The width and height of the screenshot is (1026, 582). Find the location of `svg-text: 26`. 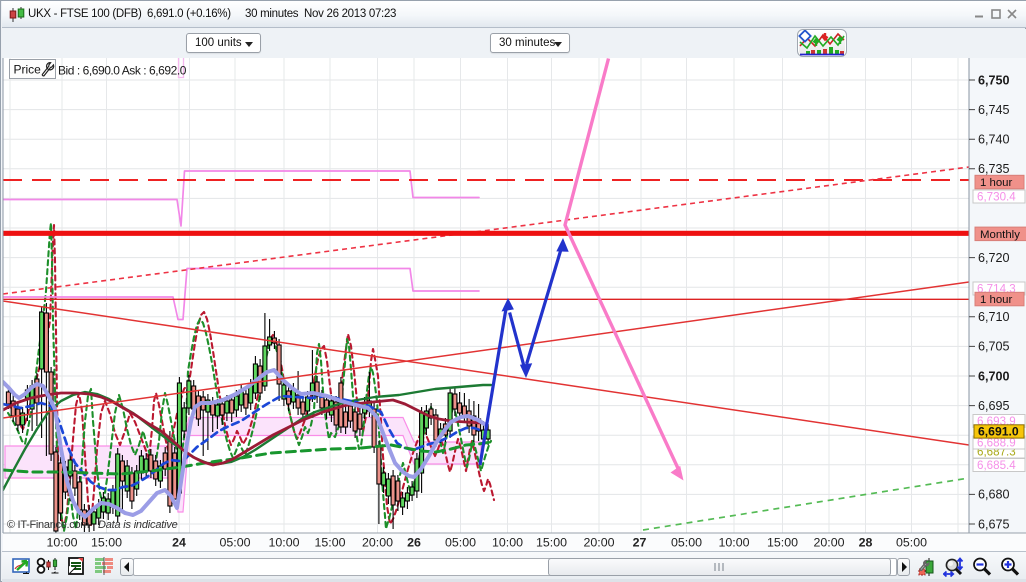

svg-text: 26 is located at coordinates (414, 543).